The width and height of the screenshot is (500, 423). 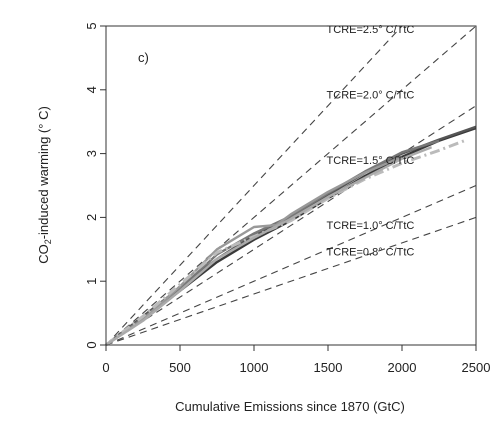 What do you see at coordinates (91, 217) in the screenshot?
I see `y-tick-label-2: 2` at bounding box center [91, 217].